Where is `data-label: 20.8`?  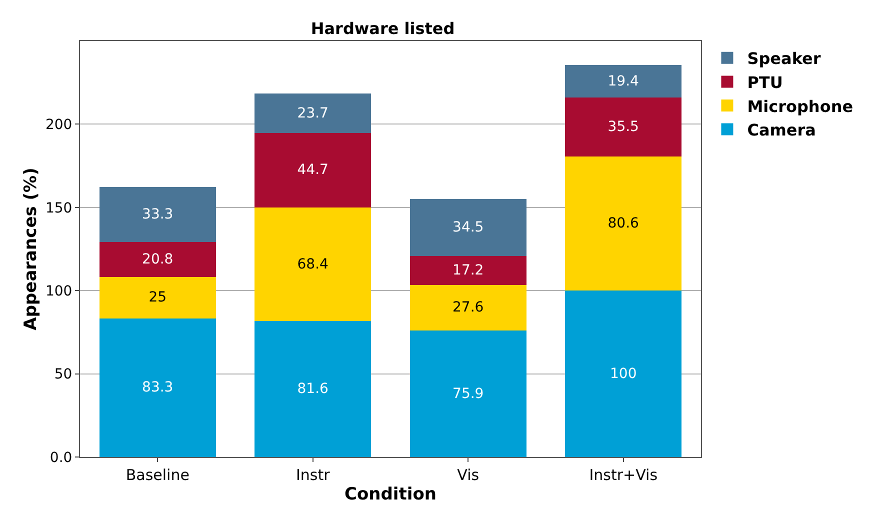
data-label: 20.8 is located at coordinates (158, 259).